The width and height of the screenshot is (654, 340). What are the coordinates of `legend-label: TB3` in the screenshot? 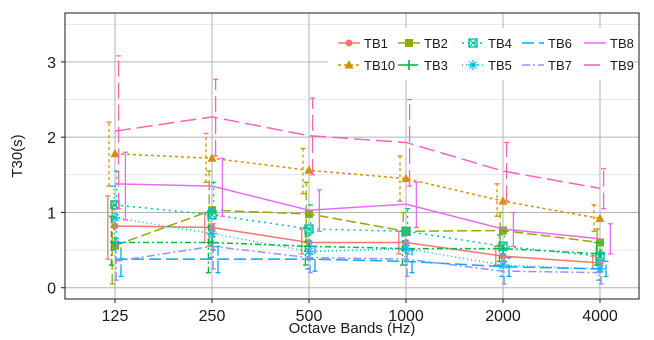 It's located at (436, 65).